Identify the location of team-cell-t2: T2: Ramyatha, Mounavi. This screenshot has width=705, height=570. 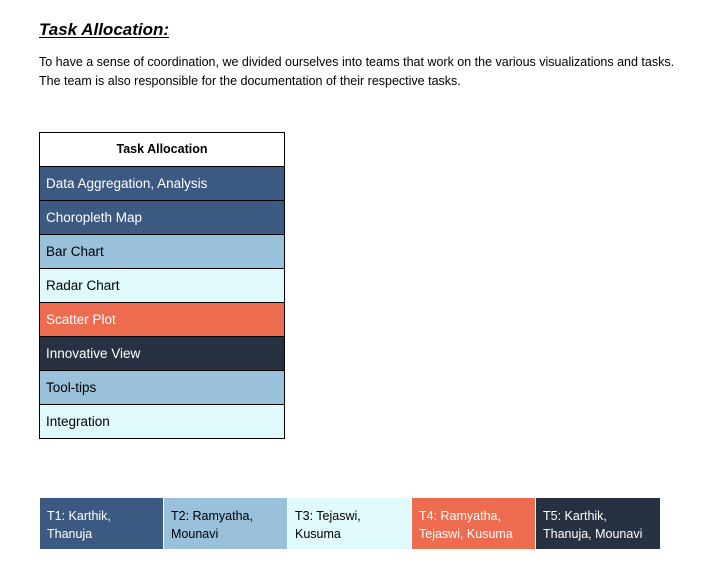
(226, 523).